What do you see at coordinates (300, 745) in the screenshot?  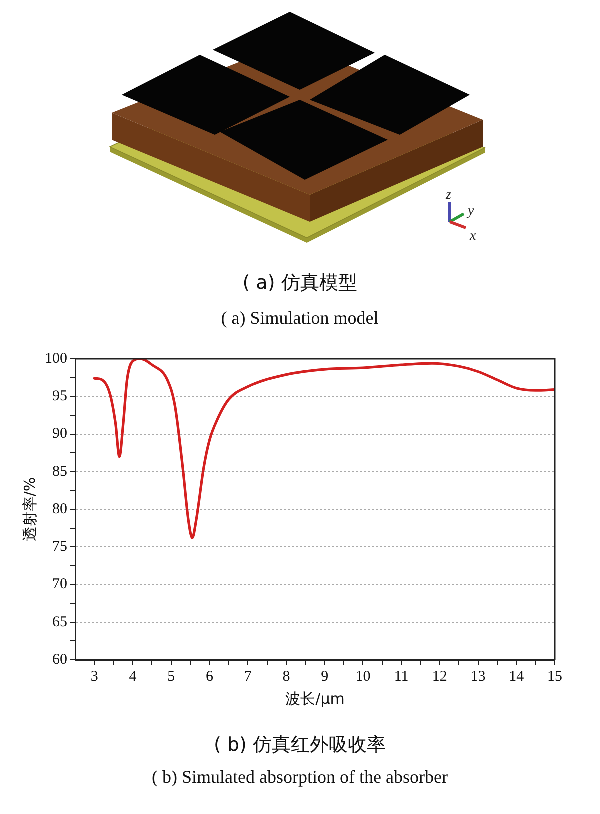 I see `text: ( b) 仿真红外吸收率` at bounding box center [300, 745].